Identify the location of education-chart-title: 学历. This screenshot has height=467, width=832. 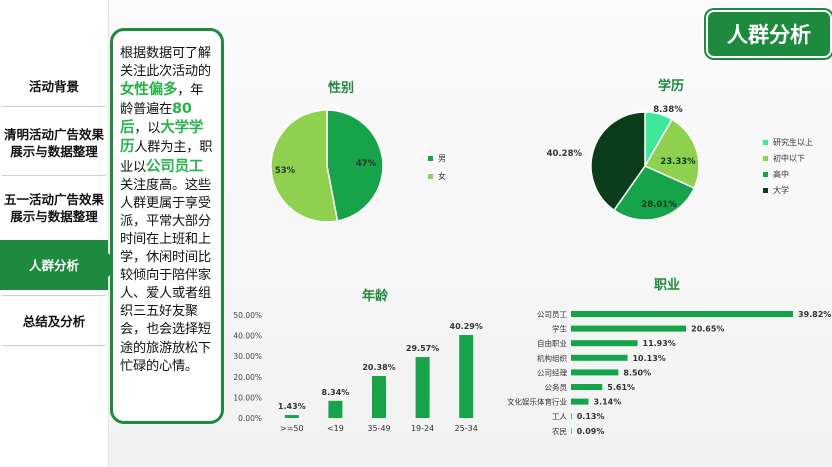
(671, 86).